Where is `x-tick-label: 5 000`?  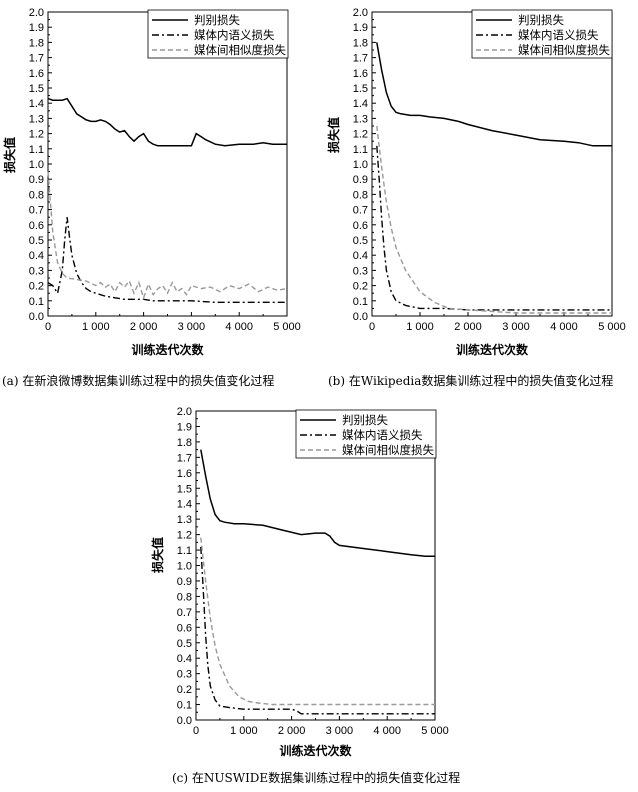
x-tick-label: 5 000 is located at coordinates (287, 327).